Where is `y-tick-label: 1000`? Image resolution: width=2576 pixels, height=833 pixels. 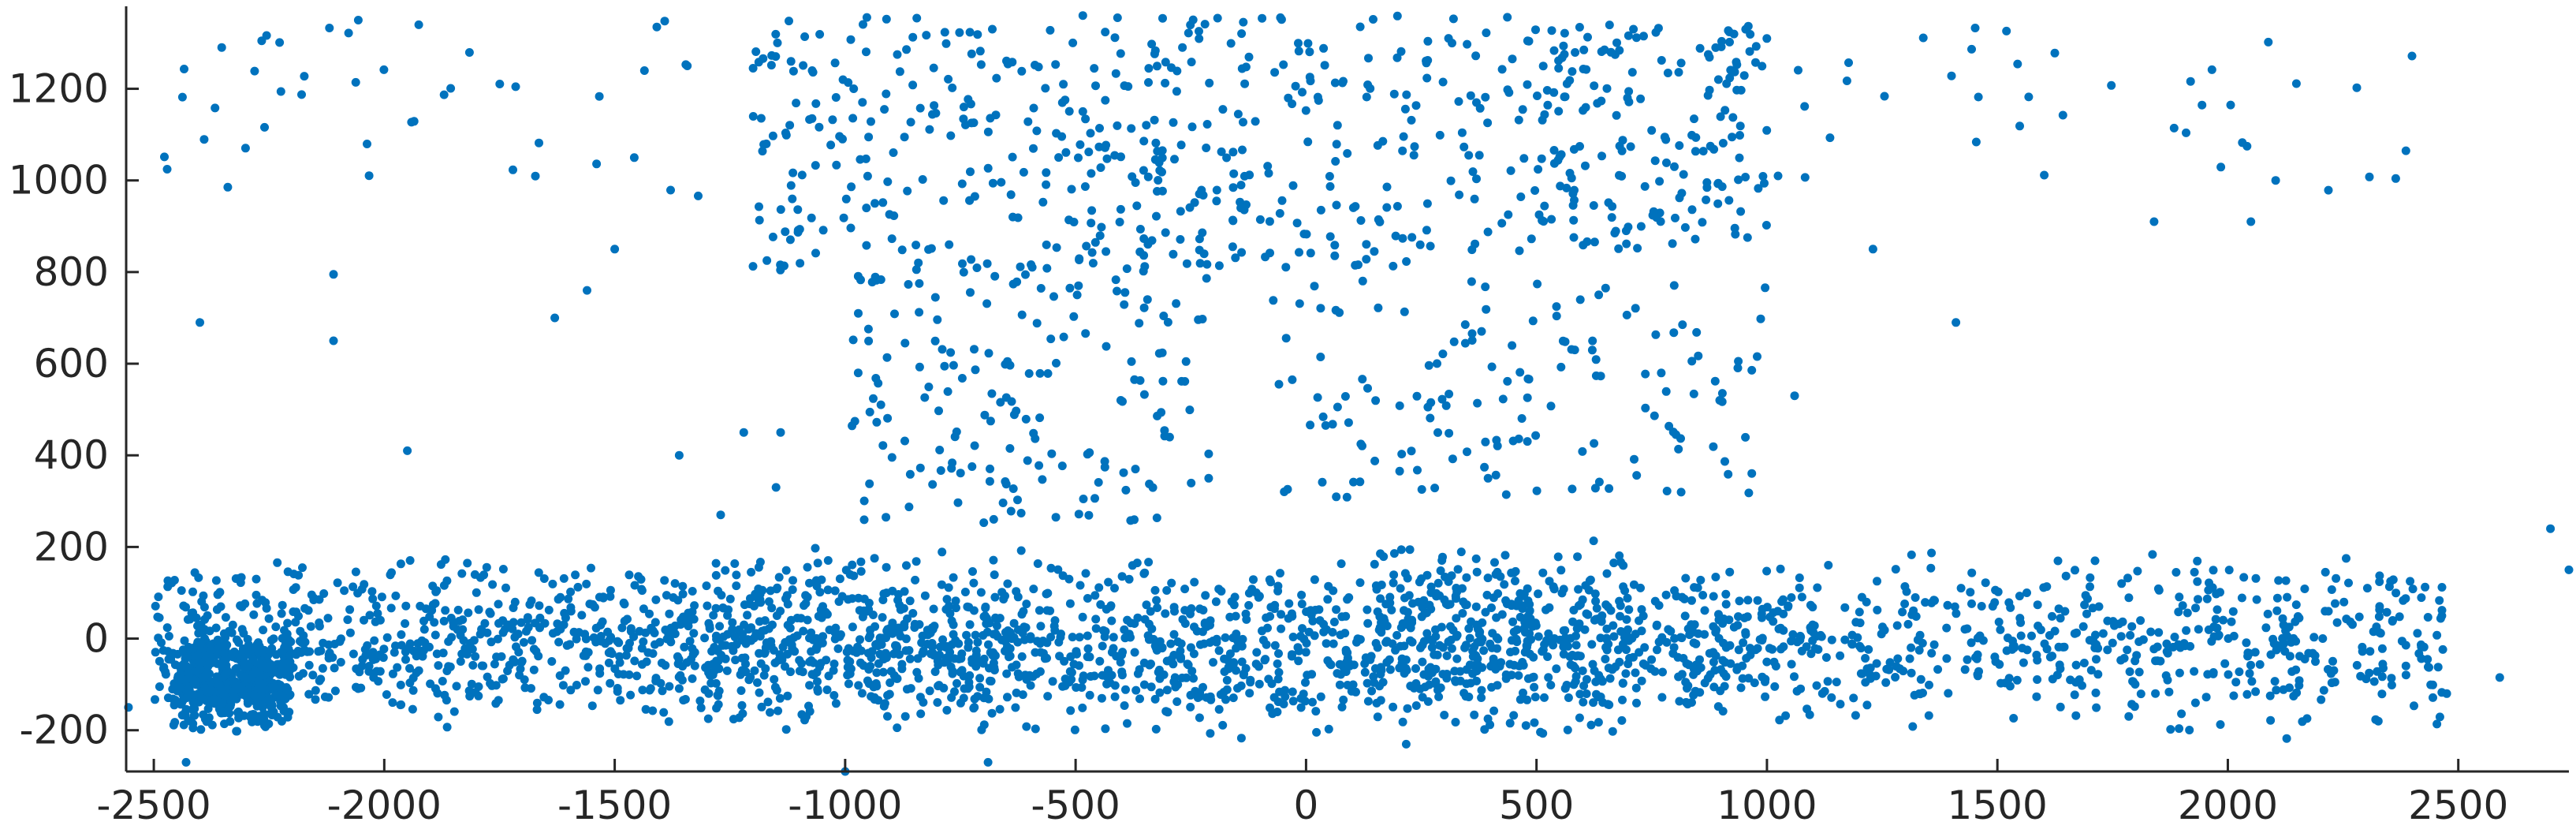 y-tick-label: 1000 is located at coordinates (59, 181).